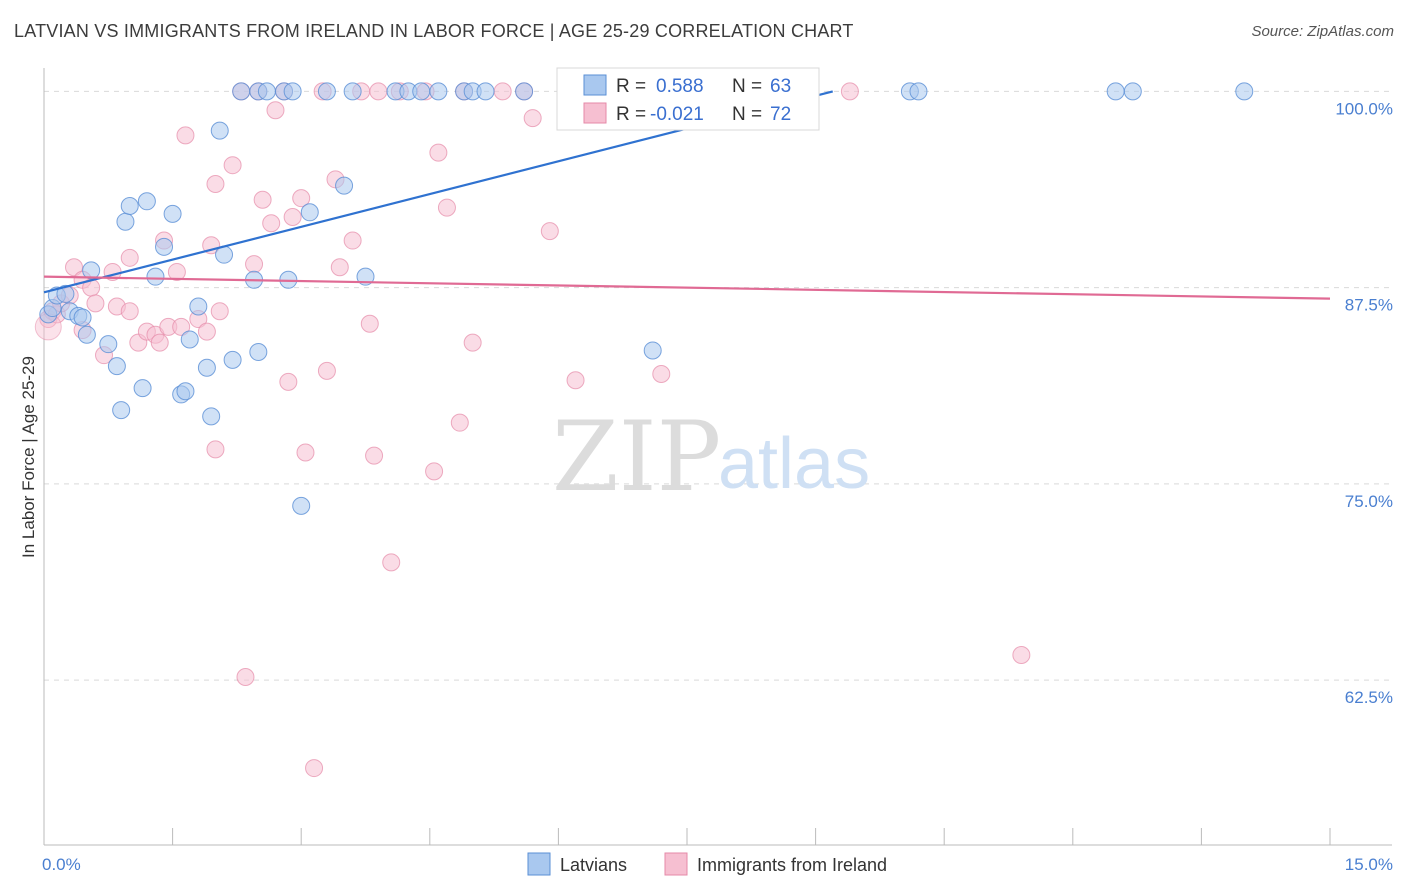  Describe the element at coordinates (1364, 108) in the screenshot. I see `y-tick-label: 100.0%` at that location.